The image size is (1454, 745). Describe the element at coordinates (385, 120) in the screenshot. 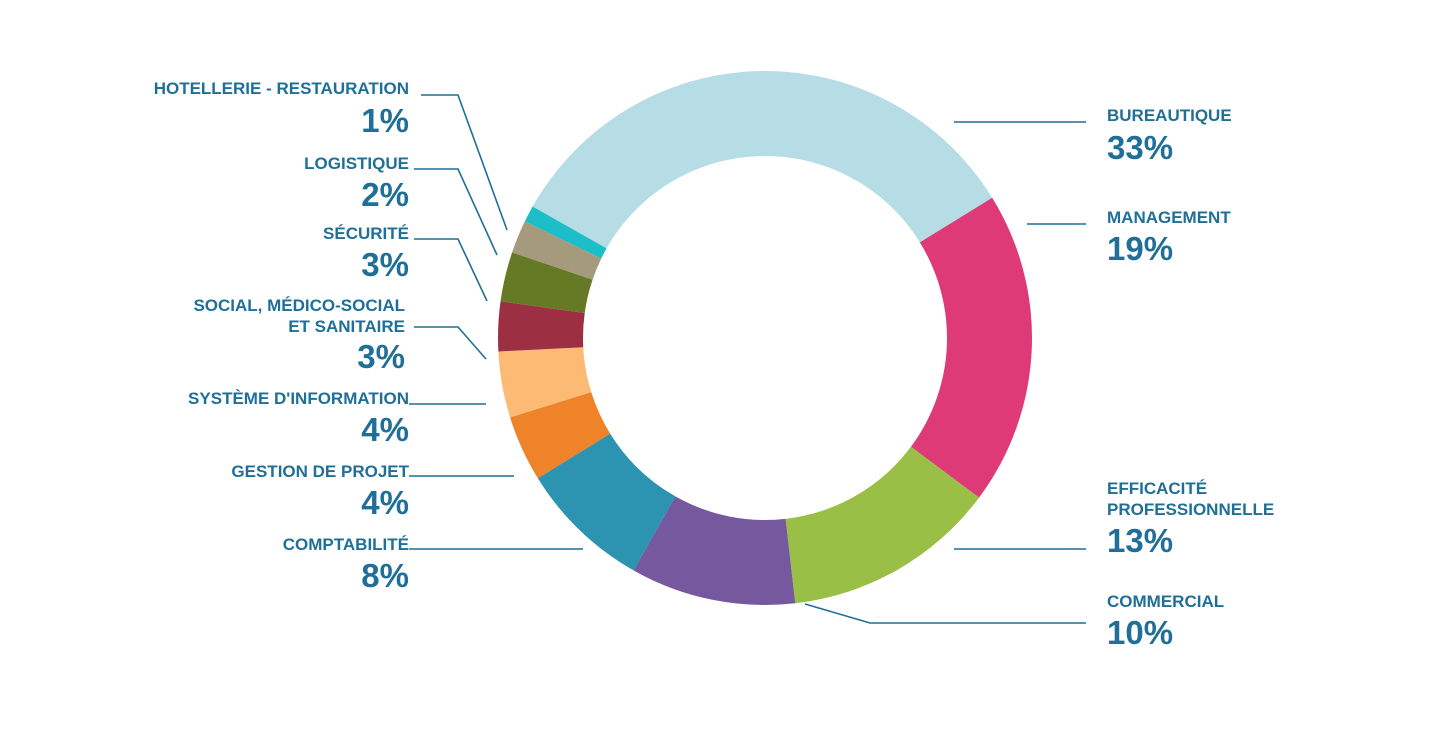

I see `slice-percent-hotellerie-restauration: 1%` at that location.